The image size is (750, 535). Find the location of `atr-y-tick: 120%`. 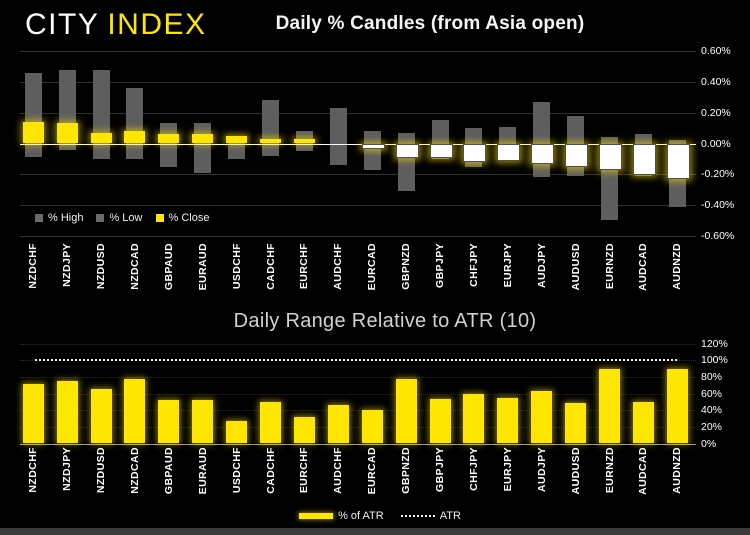

atr-y-tick: 120% is located at coordinates (714, 343).